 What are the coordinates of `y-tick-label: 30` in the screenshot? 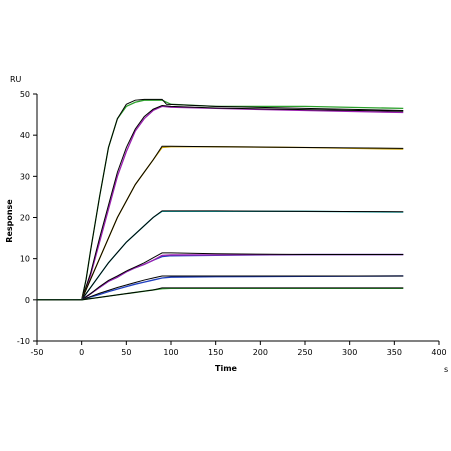 It's located at (25, 176).